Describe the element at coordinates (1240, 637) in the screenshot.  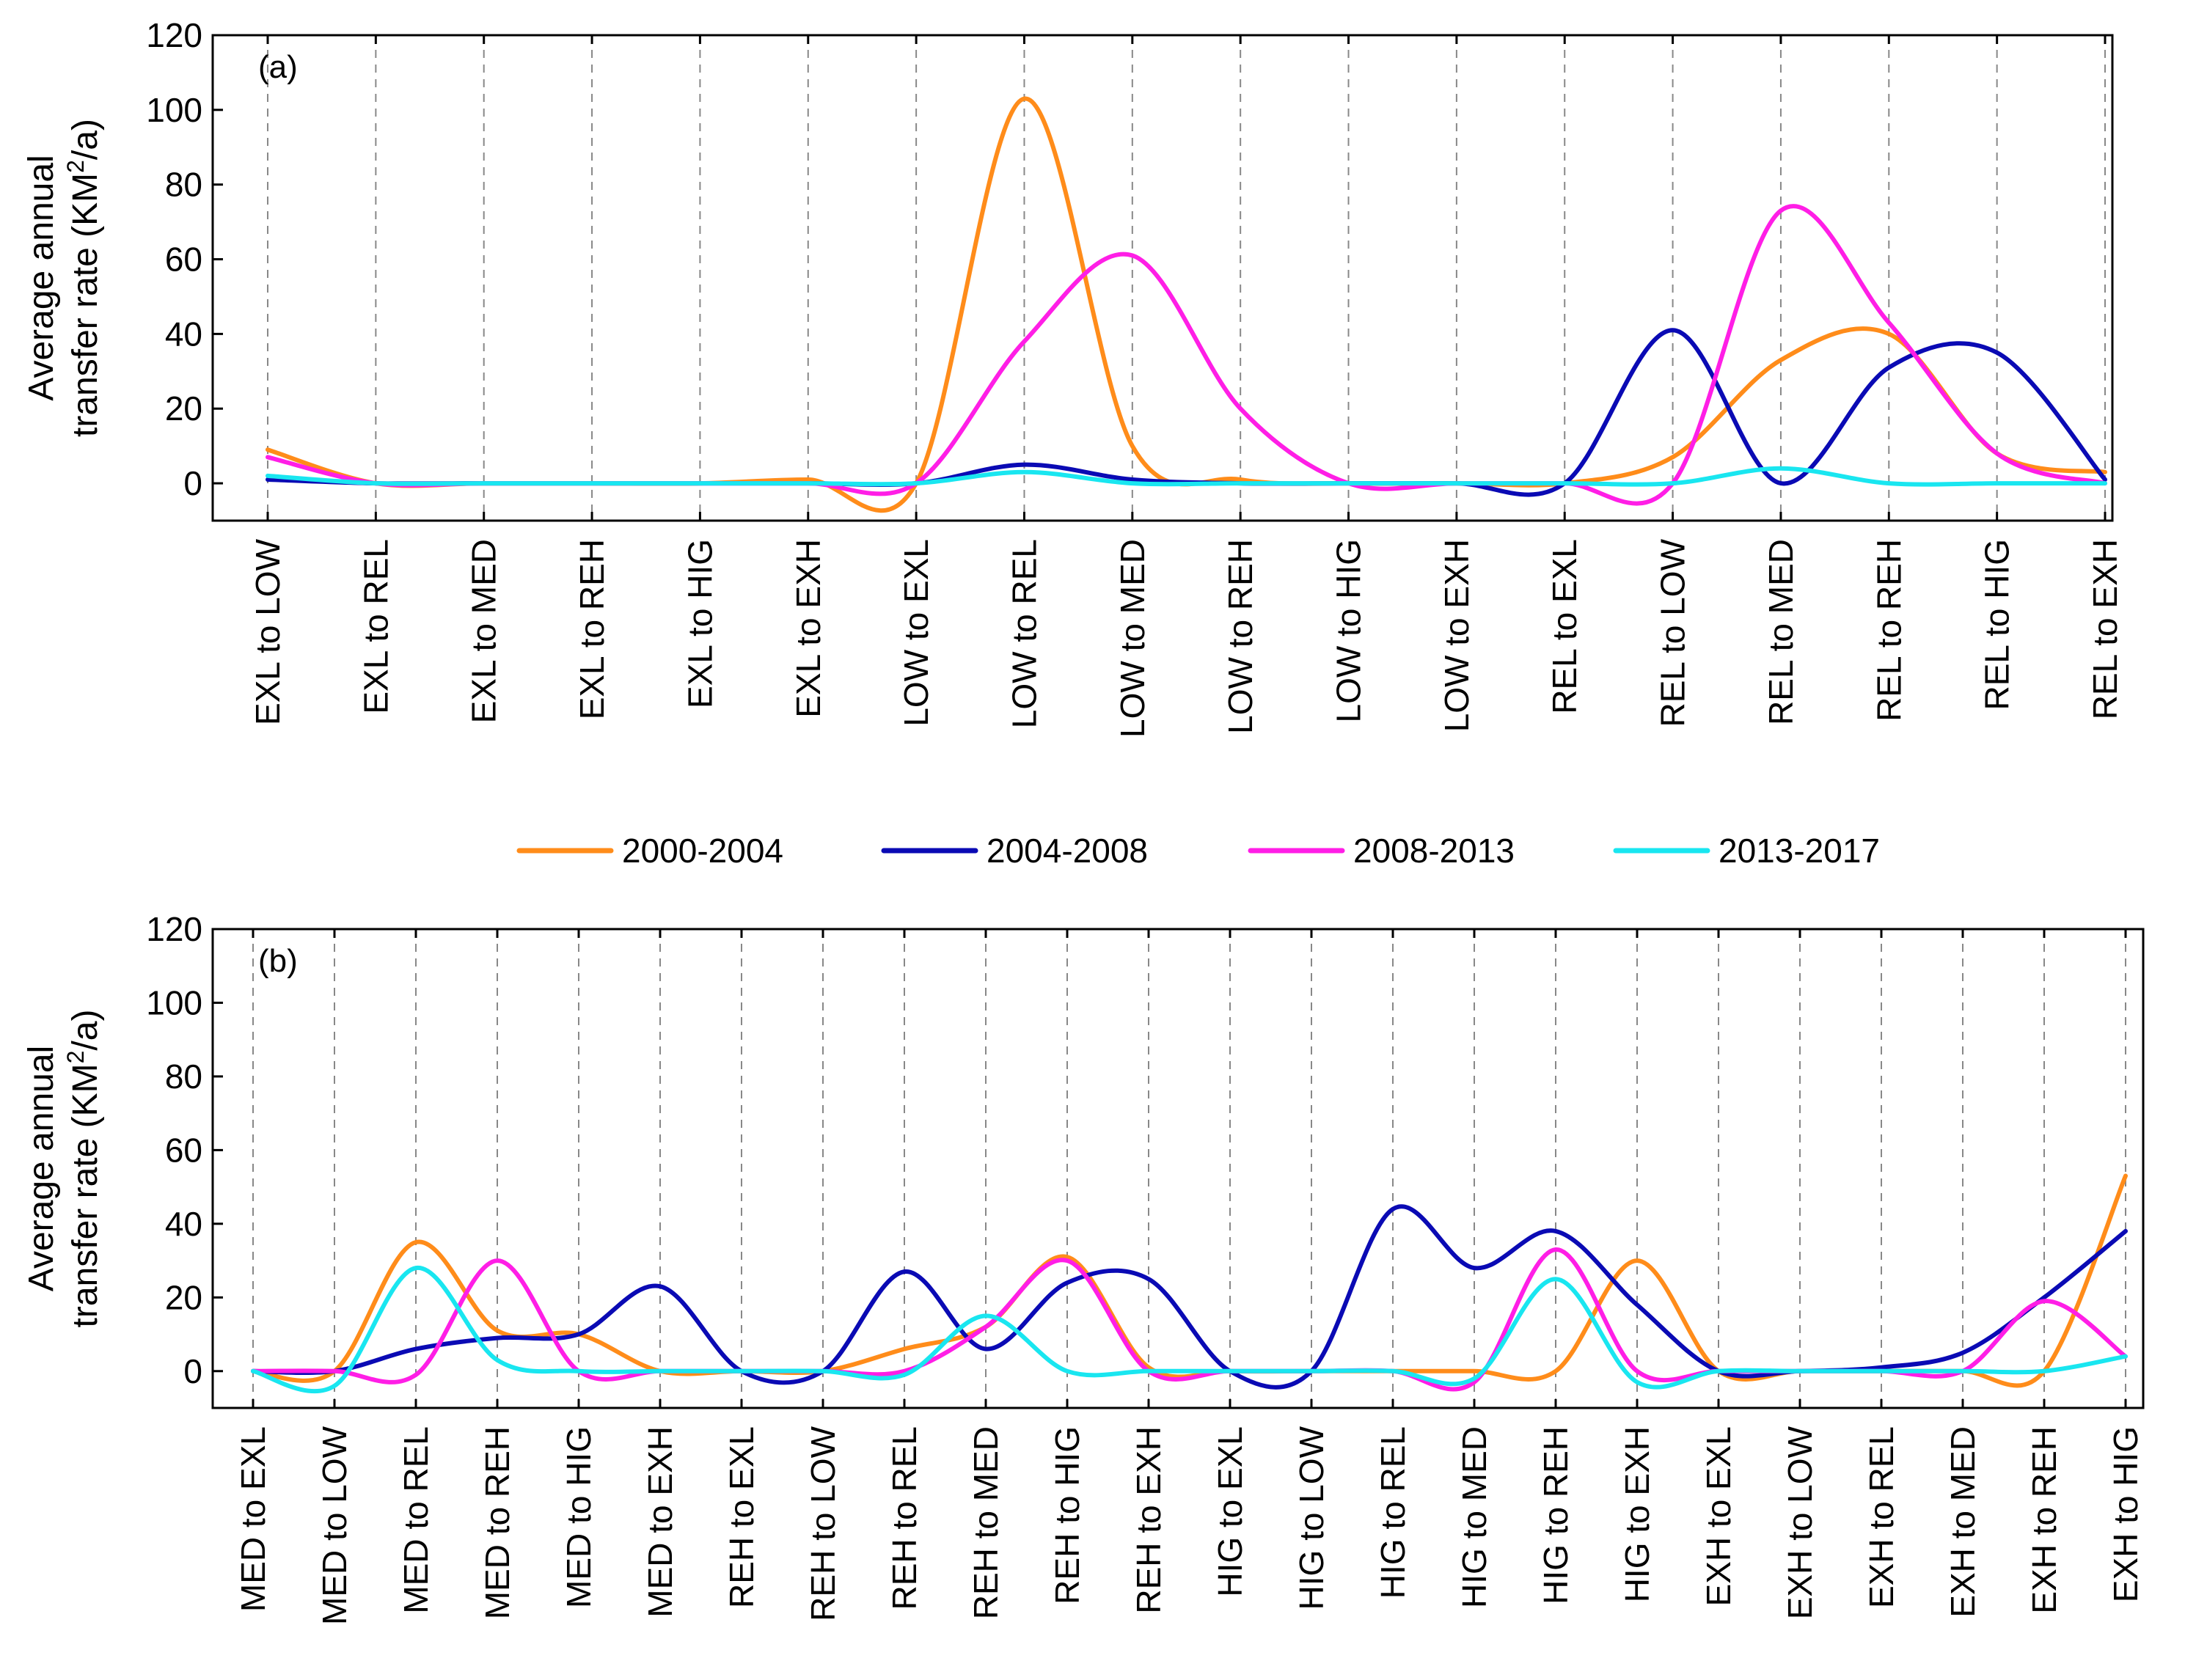
I see `category-label: LOW to REH` at that location.